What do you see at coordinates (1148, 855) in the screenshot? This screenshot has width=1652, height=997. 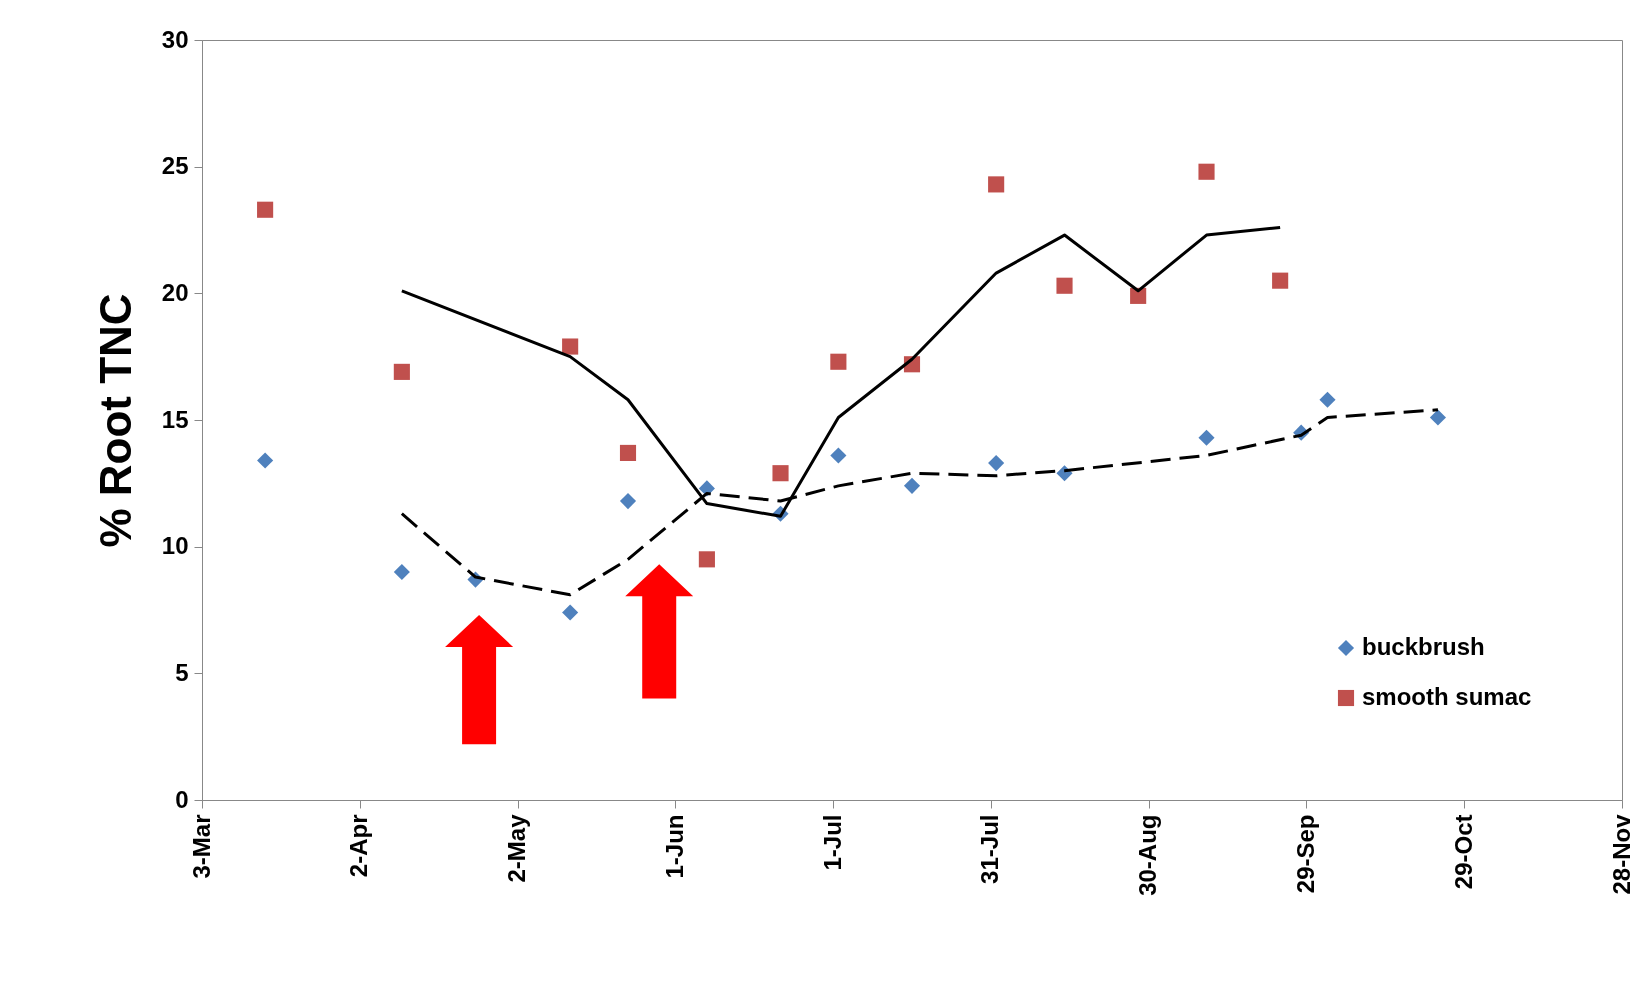 I see `x-tick-label: 30-Aug` at bounding box center [1148, 855].